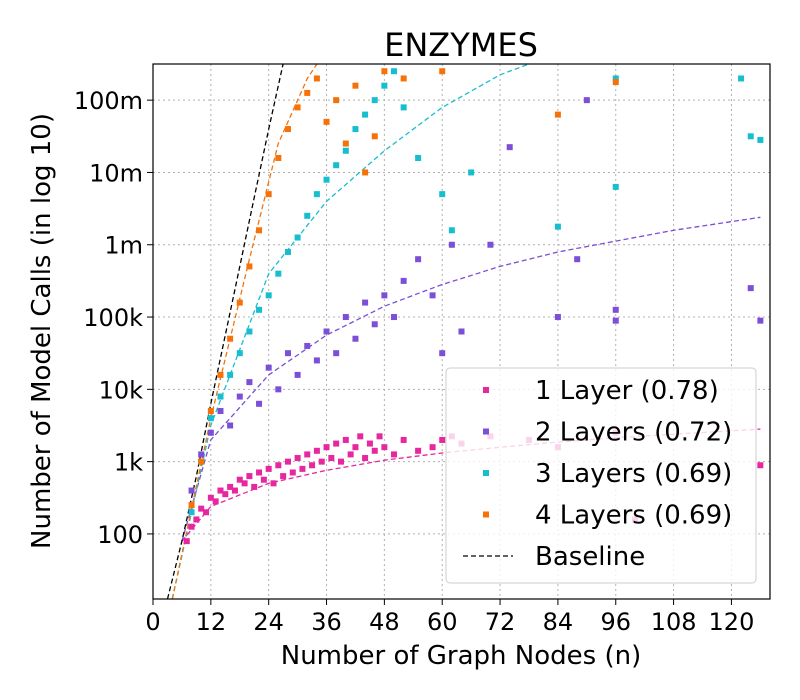  What do you see at coordinates (558, 622) in the screenshot?
I see `x-tick-label: 84` at bounding box center [558, 622].